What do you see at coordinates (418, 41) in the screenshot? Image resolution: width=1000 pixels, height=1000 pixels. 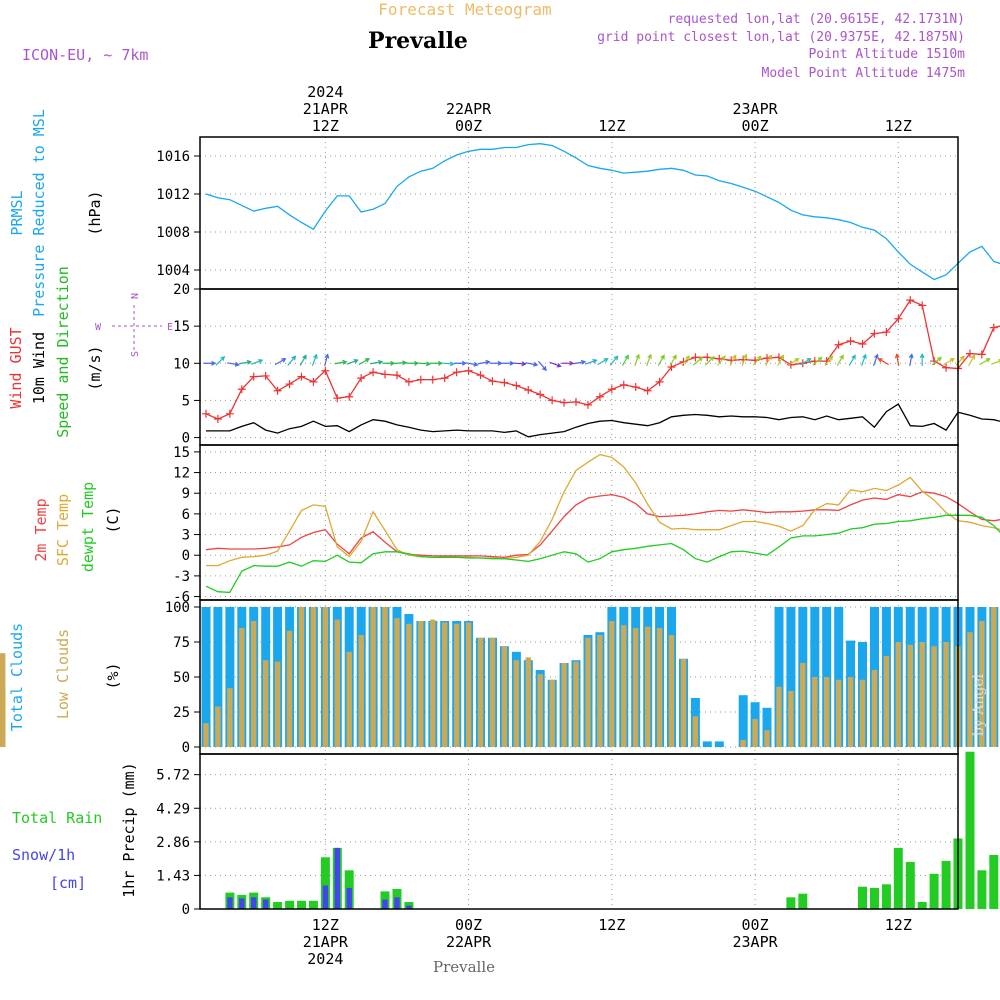 I see `location-title: Prevalle` at bounding box center [418, 41].